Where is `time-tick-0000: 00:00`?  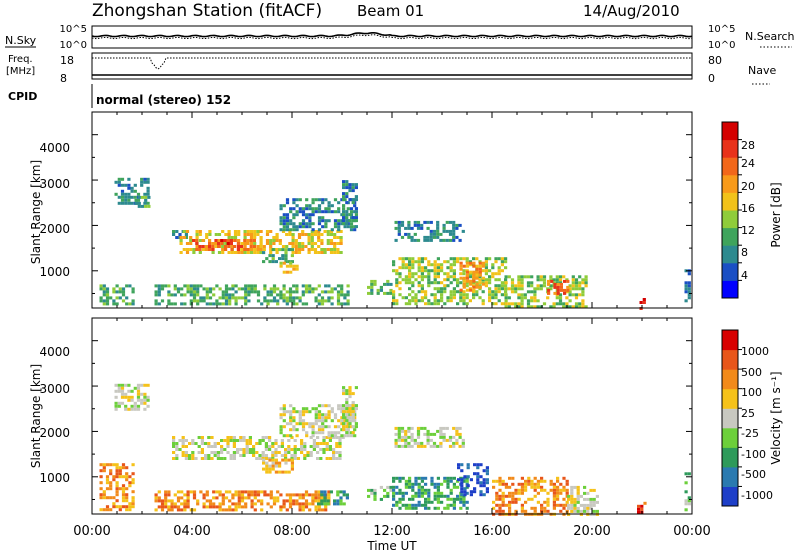 time-tick-0000: 00:00 is located at coordinates (91, 531).